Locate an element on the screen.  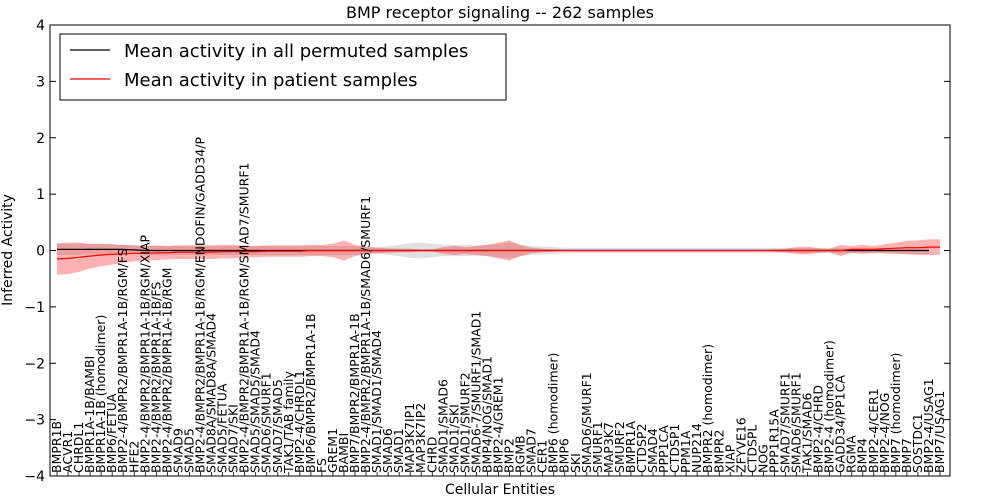
x-tick-label: BAMBI is located at coordinates (343, 453).